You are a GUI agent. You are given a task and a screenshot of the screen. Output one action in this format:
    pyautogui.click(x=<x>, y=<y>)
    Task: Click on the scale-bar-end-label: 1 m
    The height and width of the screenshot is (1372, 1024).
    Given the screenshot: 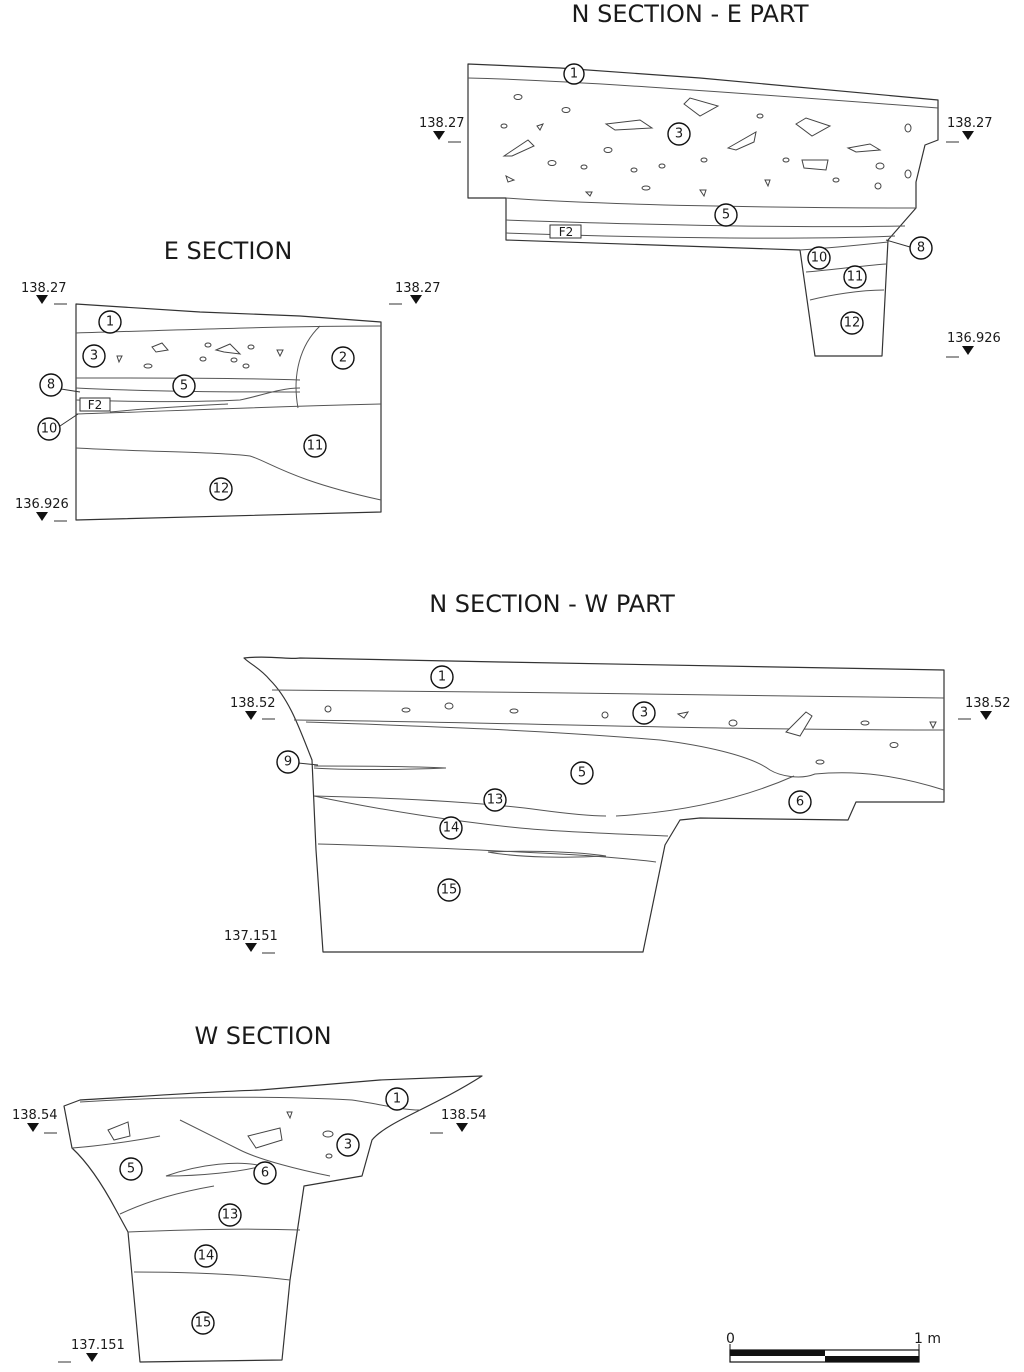 What is the action you would take?
    pyautogui.click(x=927, y=1339)
    